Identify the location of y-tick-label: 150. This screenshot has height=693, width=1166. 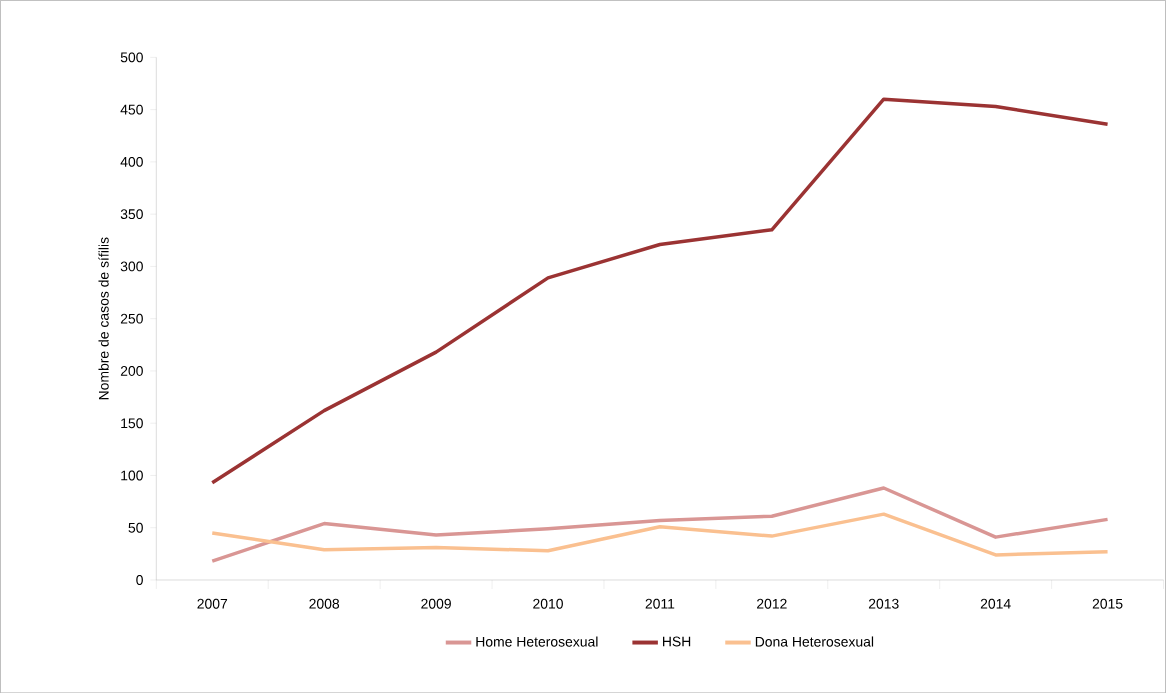
(132, 423).